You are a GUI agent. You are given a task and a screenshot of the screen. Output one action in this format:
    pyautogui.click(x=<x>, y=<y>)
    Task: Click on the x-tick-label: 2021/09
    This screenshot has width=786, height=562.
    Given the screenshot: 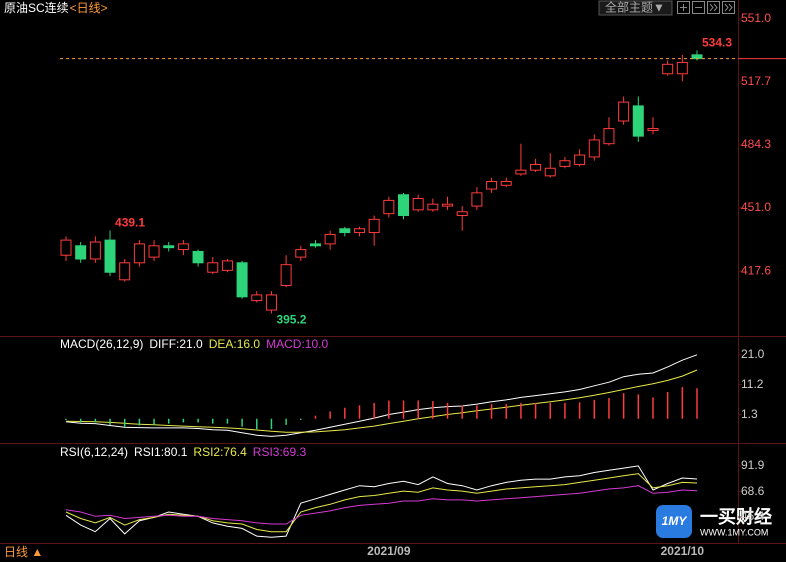 What is the action you would take?
    pyautogui.click(x=389, y=551)
    